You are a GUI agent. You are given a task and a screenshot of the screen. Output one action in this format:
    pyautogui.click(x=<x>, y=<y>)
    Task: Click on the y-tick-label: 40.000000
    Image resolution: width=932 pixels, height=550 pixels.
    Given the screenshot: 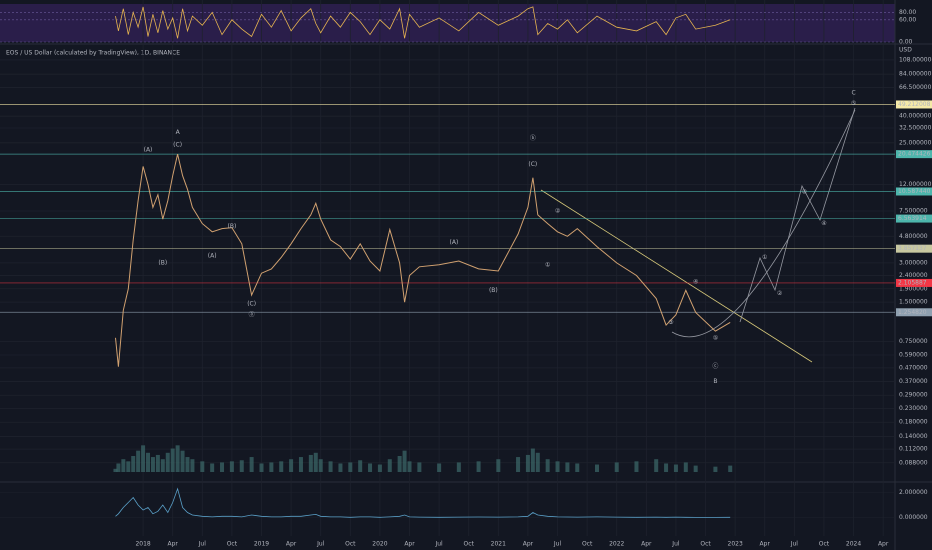 What is the action you would take?
    pyautogui.click(x=915, y=116)
    